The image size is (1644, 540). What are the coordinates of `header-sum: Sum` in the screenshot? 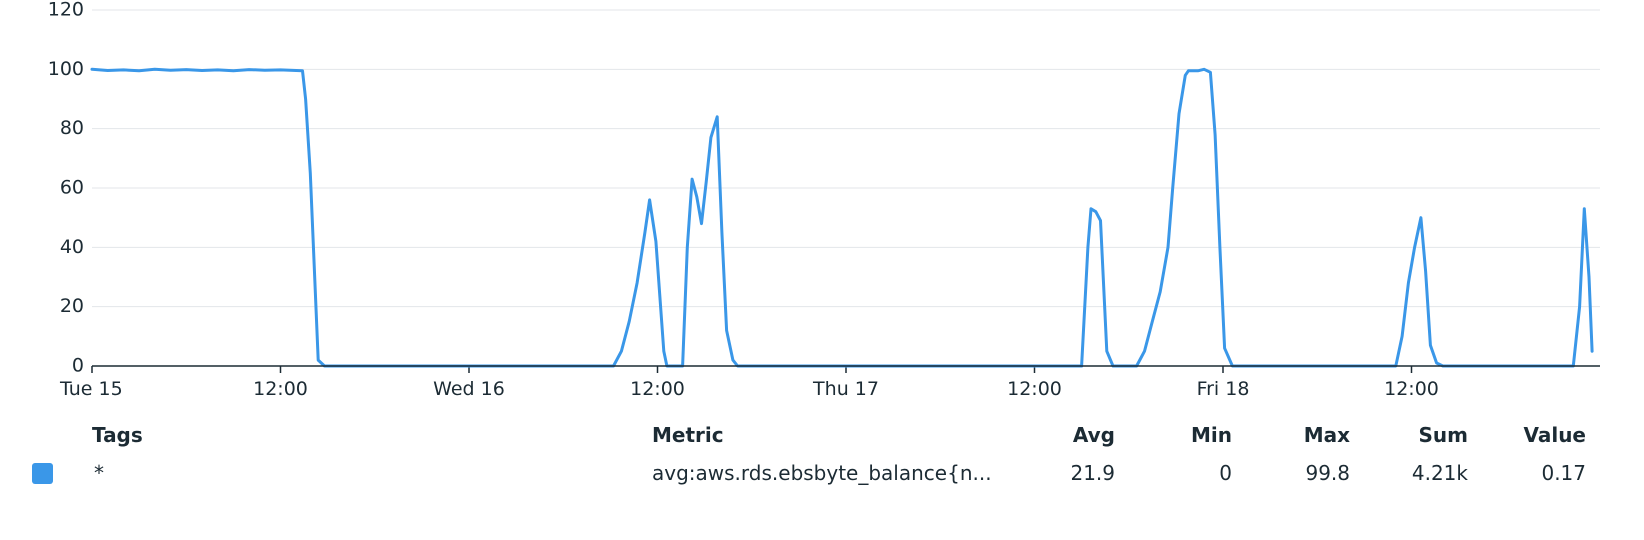 It's located at (1443, 435).